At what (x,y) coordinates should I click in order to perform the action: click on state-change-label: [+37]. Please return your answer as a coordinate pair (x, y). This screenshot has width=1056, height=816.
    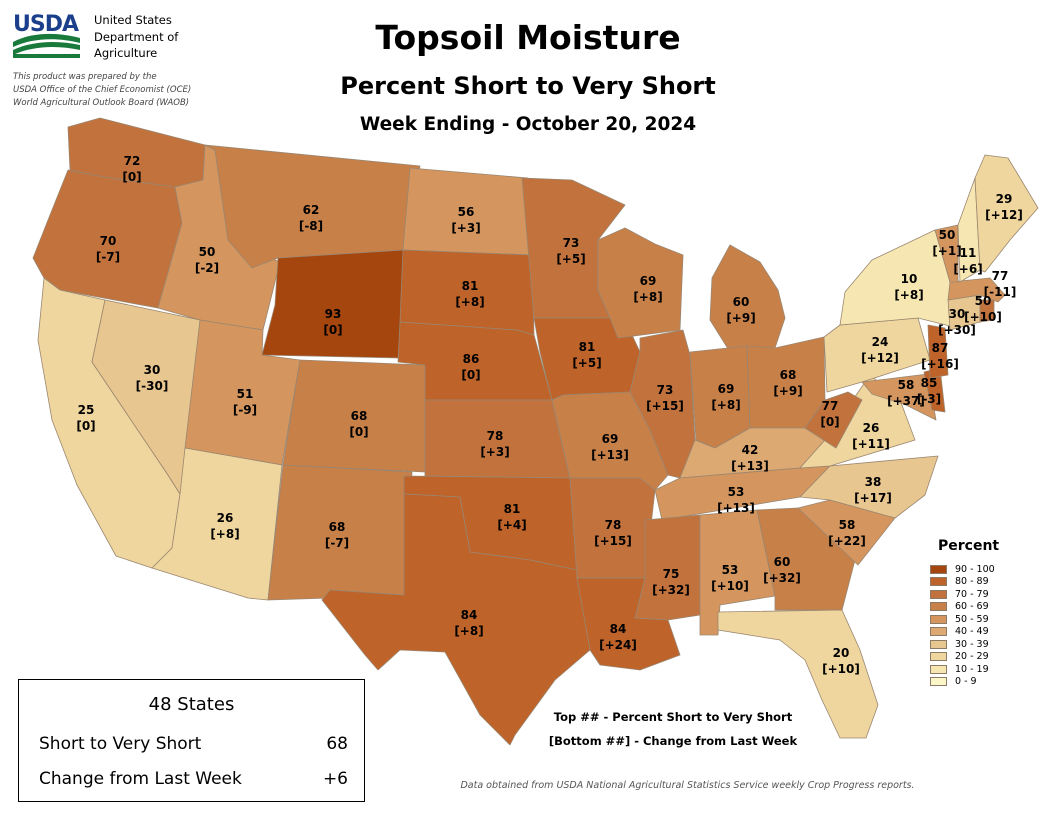
    Looking at the image, I should click on (906, 401).